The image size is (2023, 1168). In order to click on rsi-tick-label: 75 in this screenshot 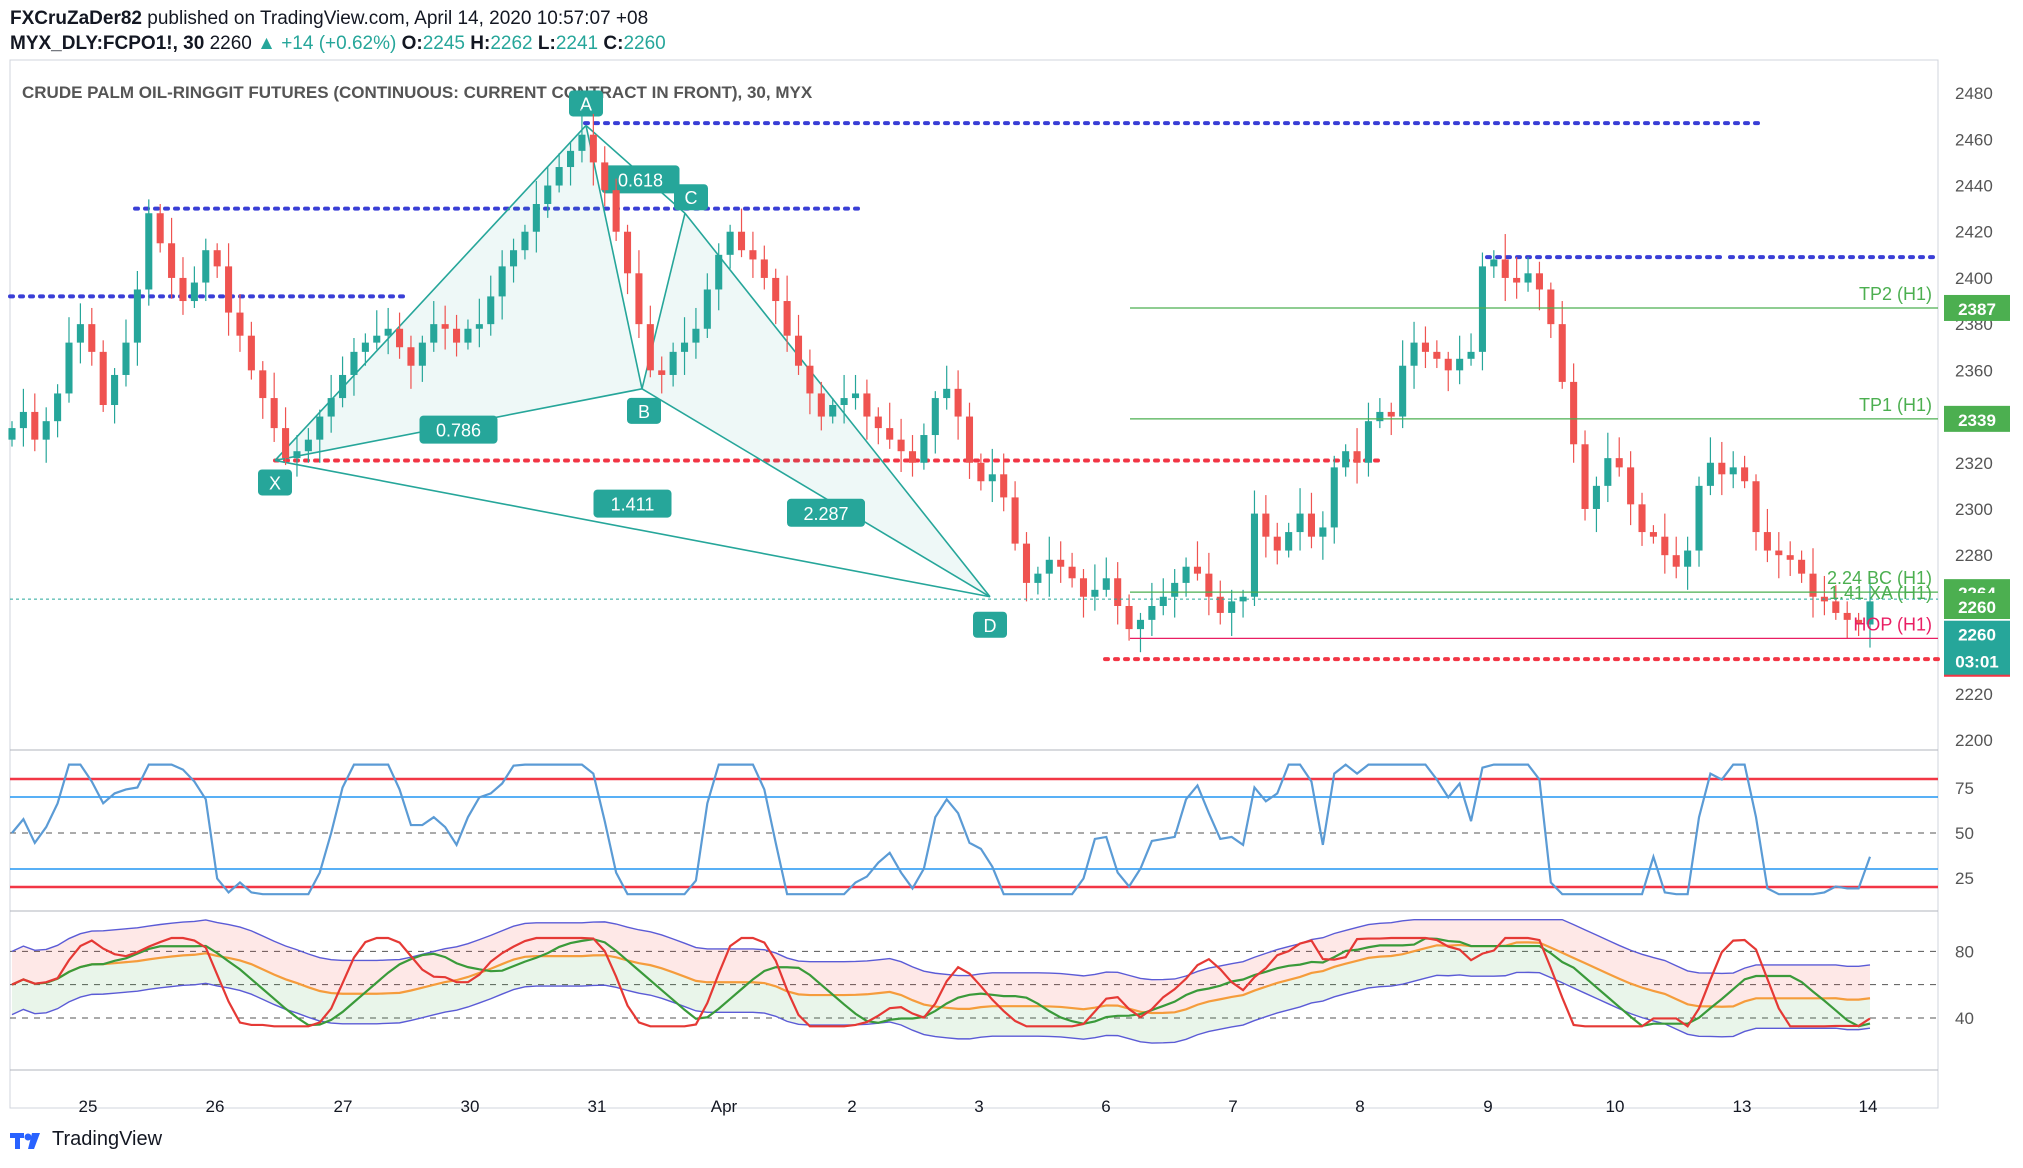, I will do `click(1964, 788)`.